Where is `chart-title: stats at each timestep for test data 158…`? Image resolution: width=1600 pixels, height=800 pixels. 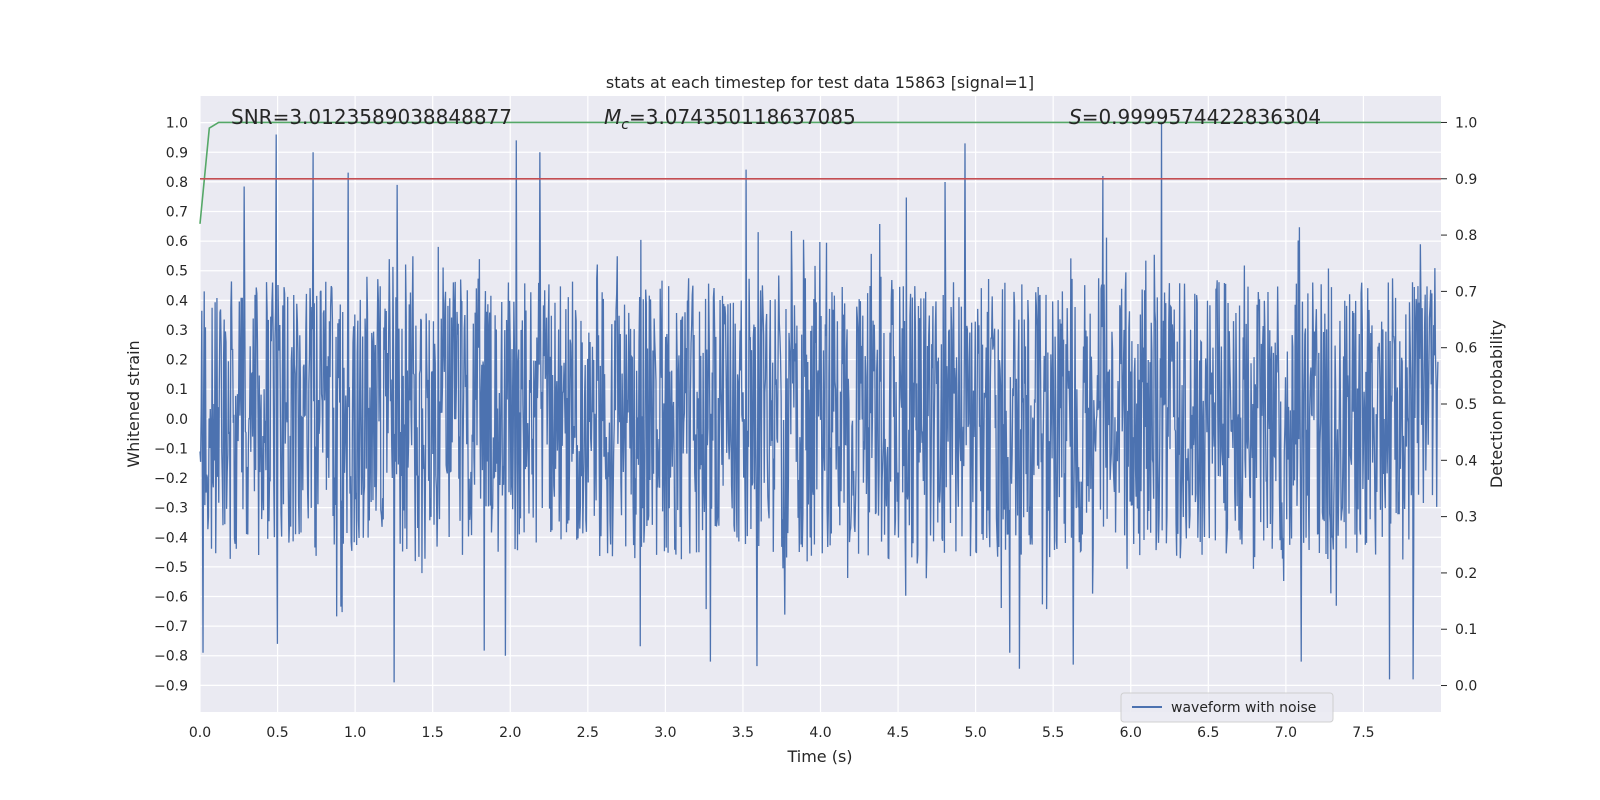
chart-title: stats at each timestep for test data 158… is located at coordinates (820, 82).